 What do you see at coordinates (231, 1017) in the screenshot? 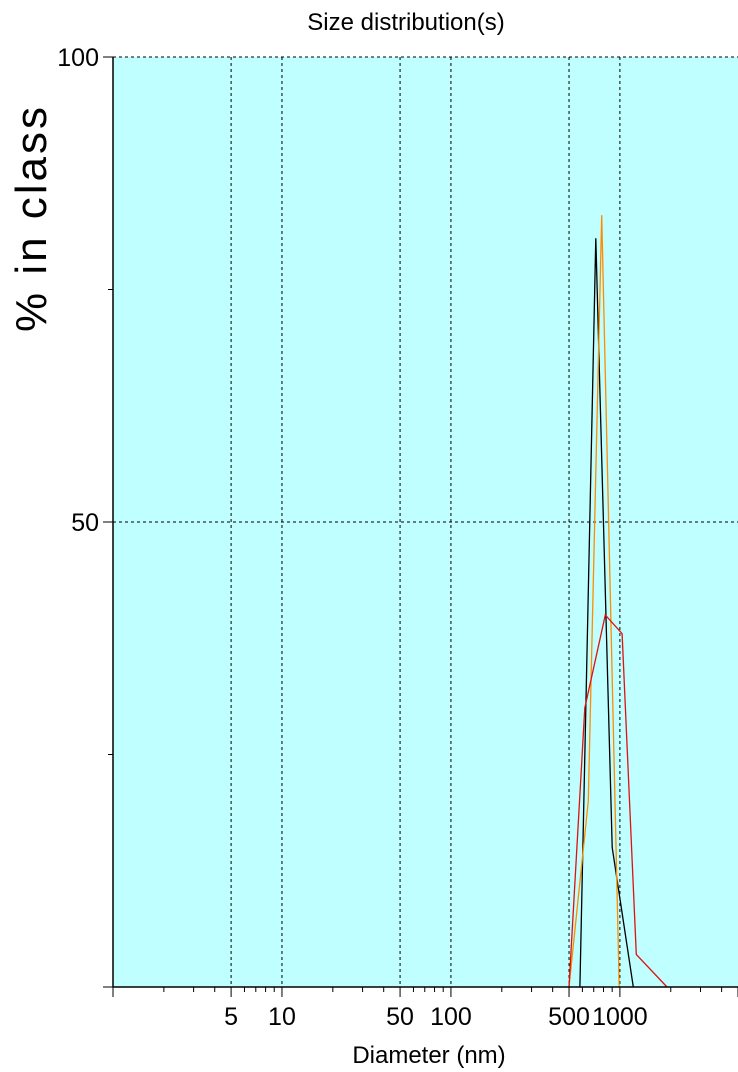
I see `x-tick-label-5: 5` at bounding box center [231, 1017].